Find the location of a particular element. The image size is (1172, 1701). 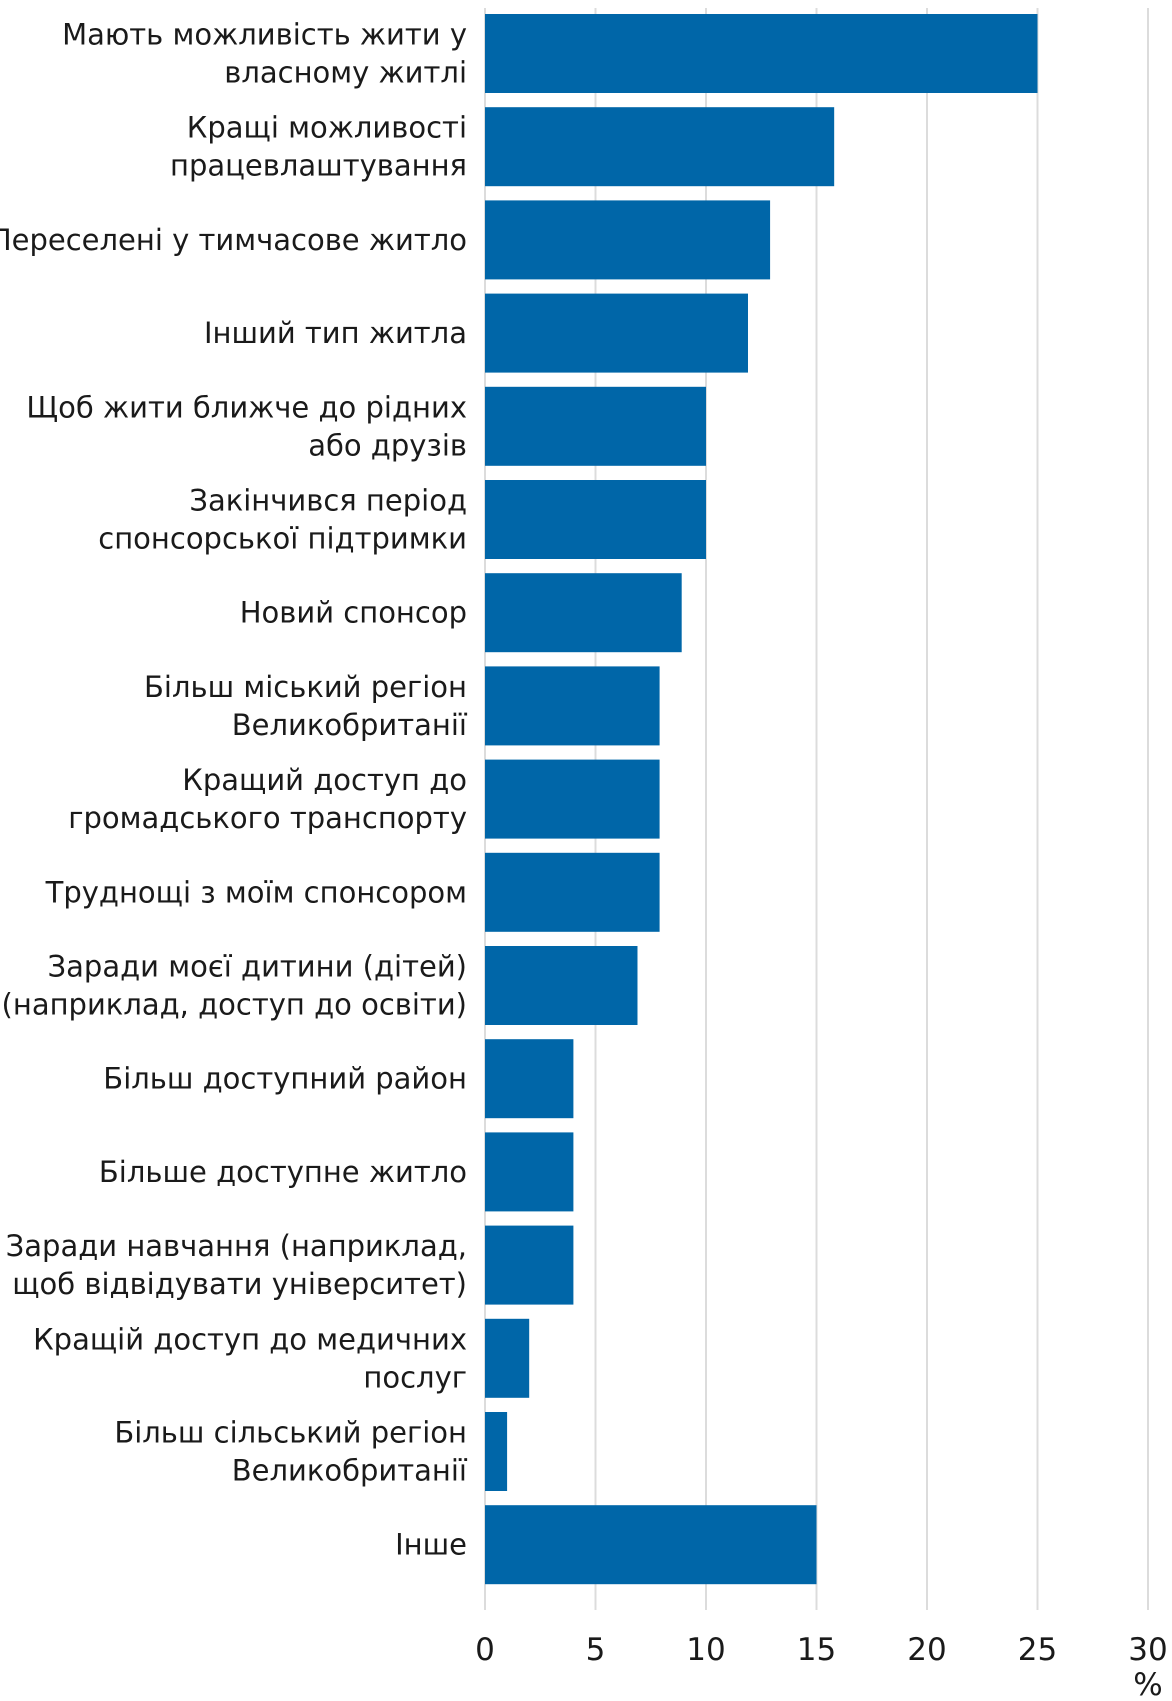

x-tick-label-5: 5 is located at coordinates (596, 1650).